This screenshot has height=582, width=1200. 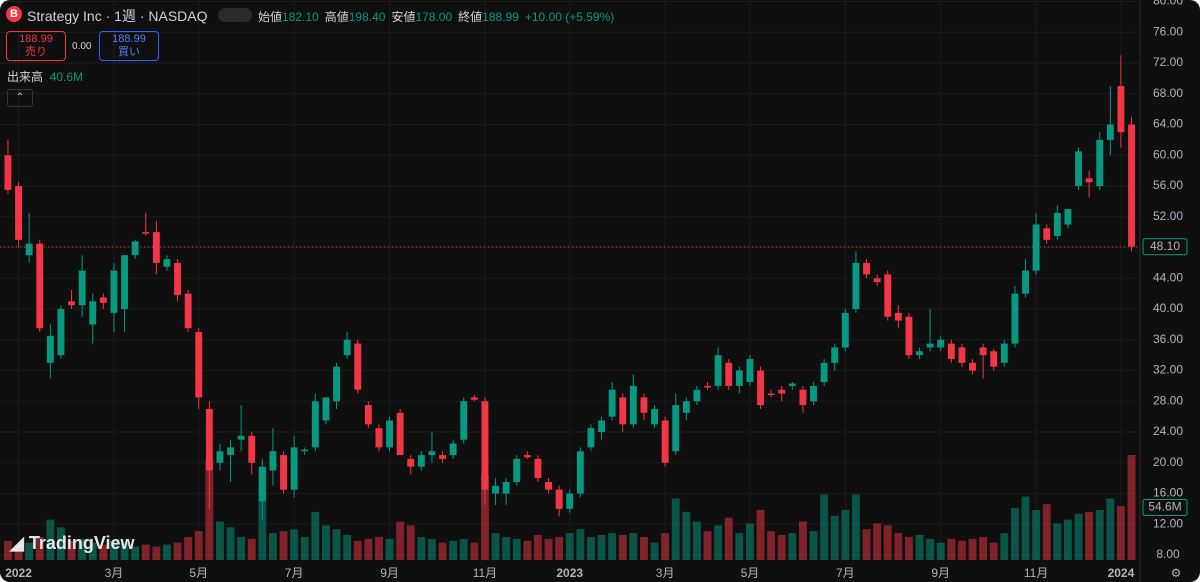 I want to click on x-tick-label: 9月, so click(x=940, y=573).